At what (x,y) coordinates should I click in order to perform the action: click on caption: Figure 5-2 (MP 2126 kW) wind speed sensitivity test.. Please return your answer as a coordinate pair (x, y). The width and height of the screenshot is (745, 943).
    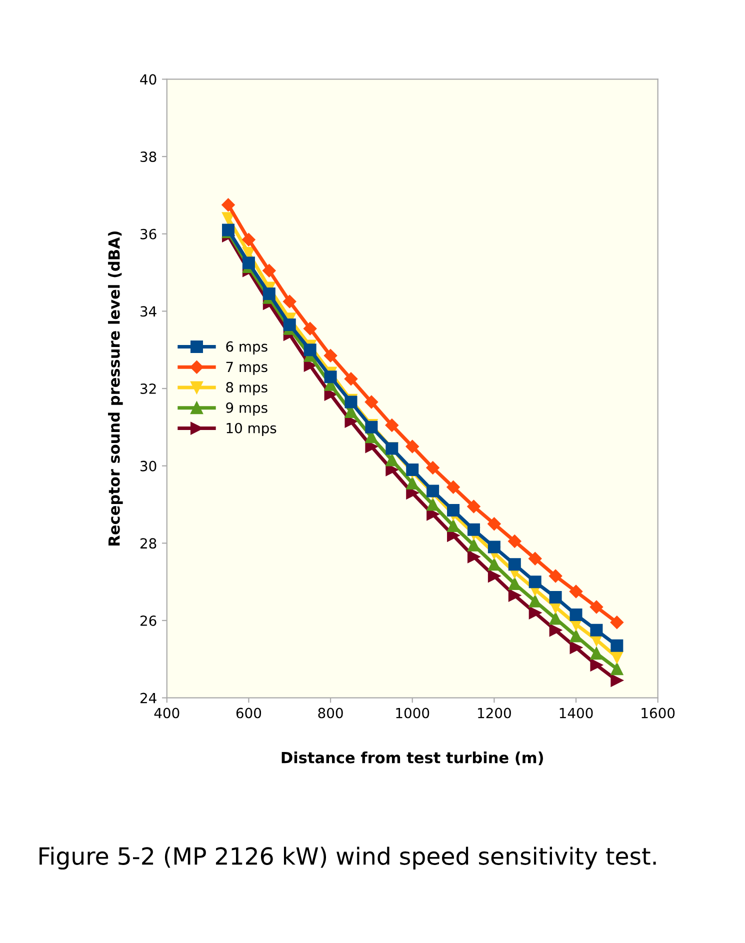
    Looking at the image, I should click on (348, 858).